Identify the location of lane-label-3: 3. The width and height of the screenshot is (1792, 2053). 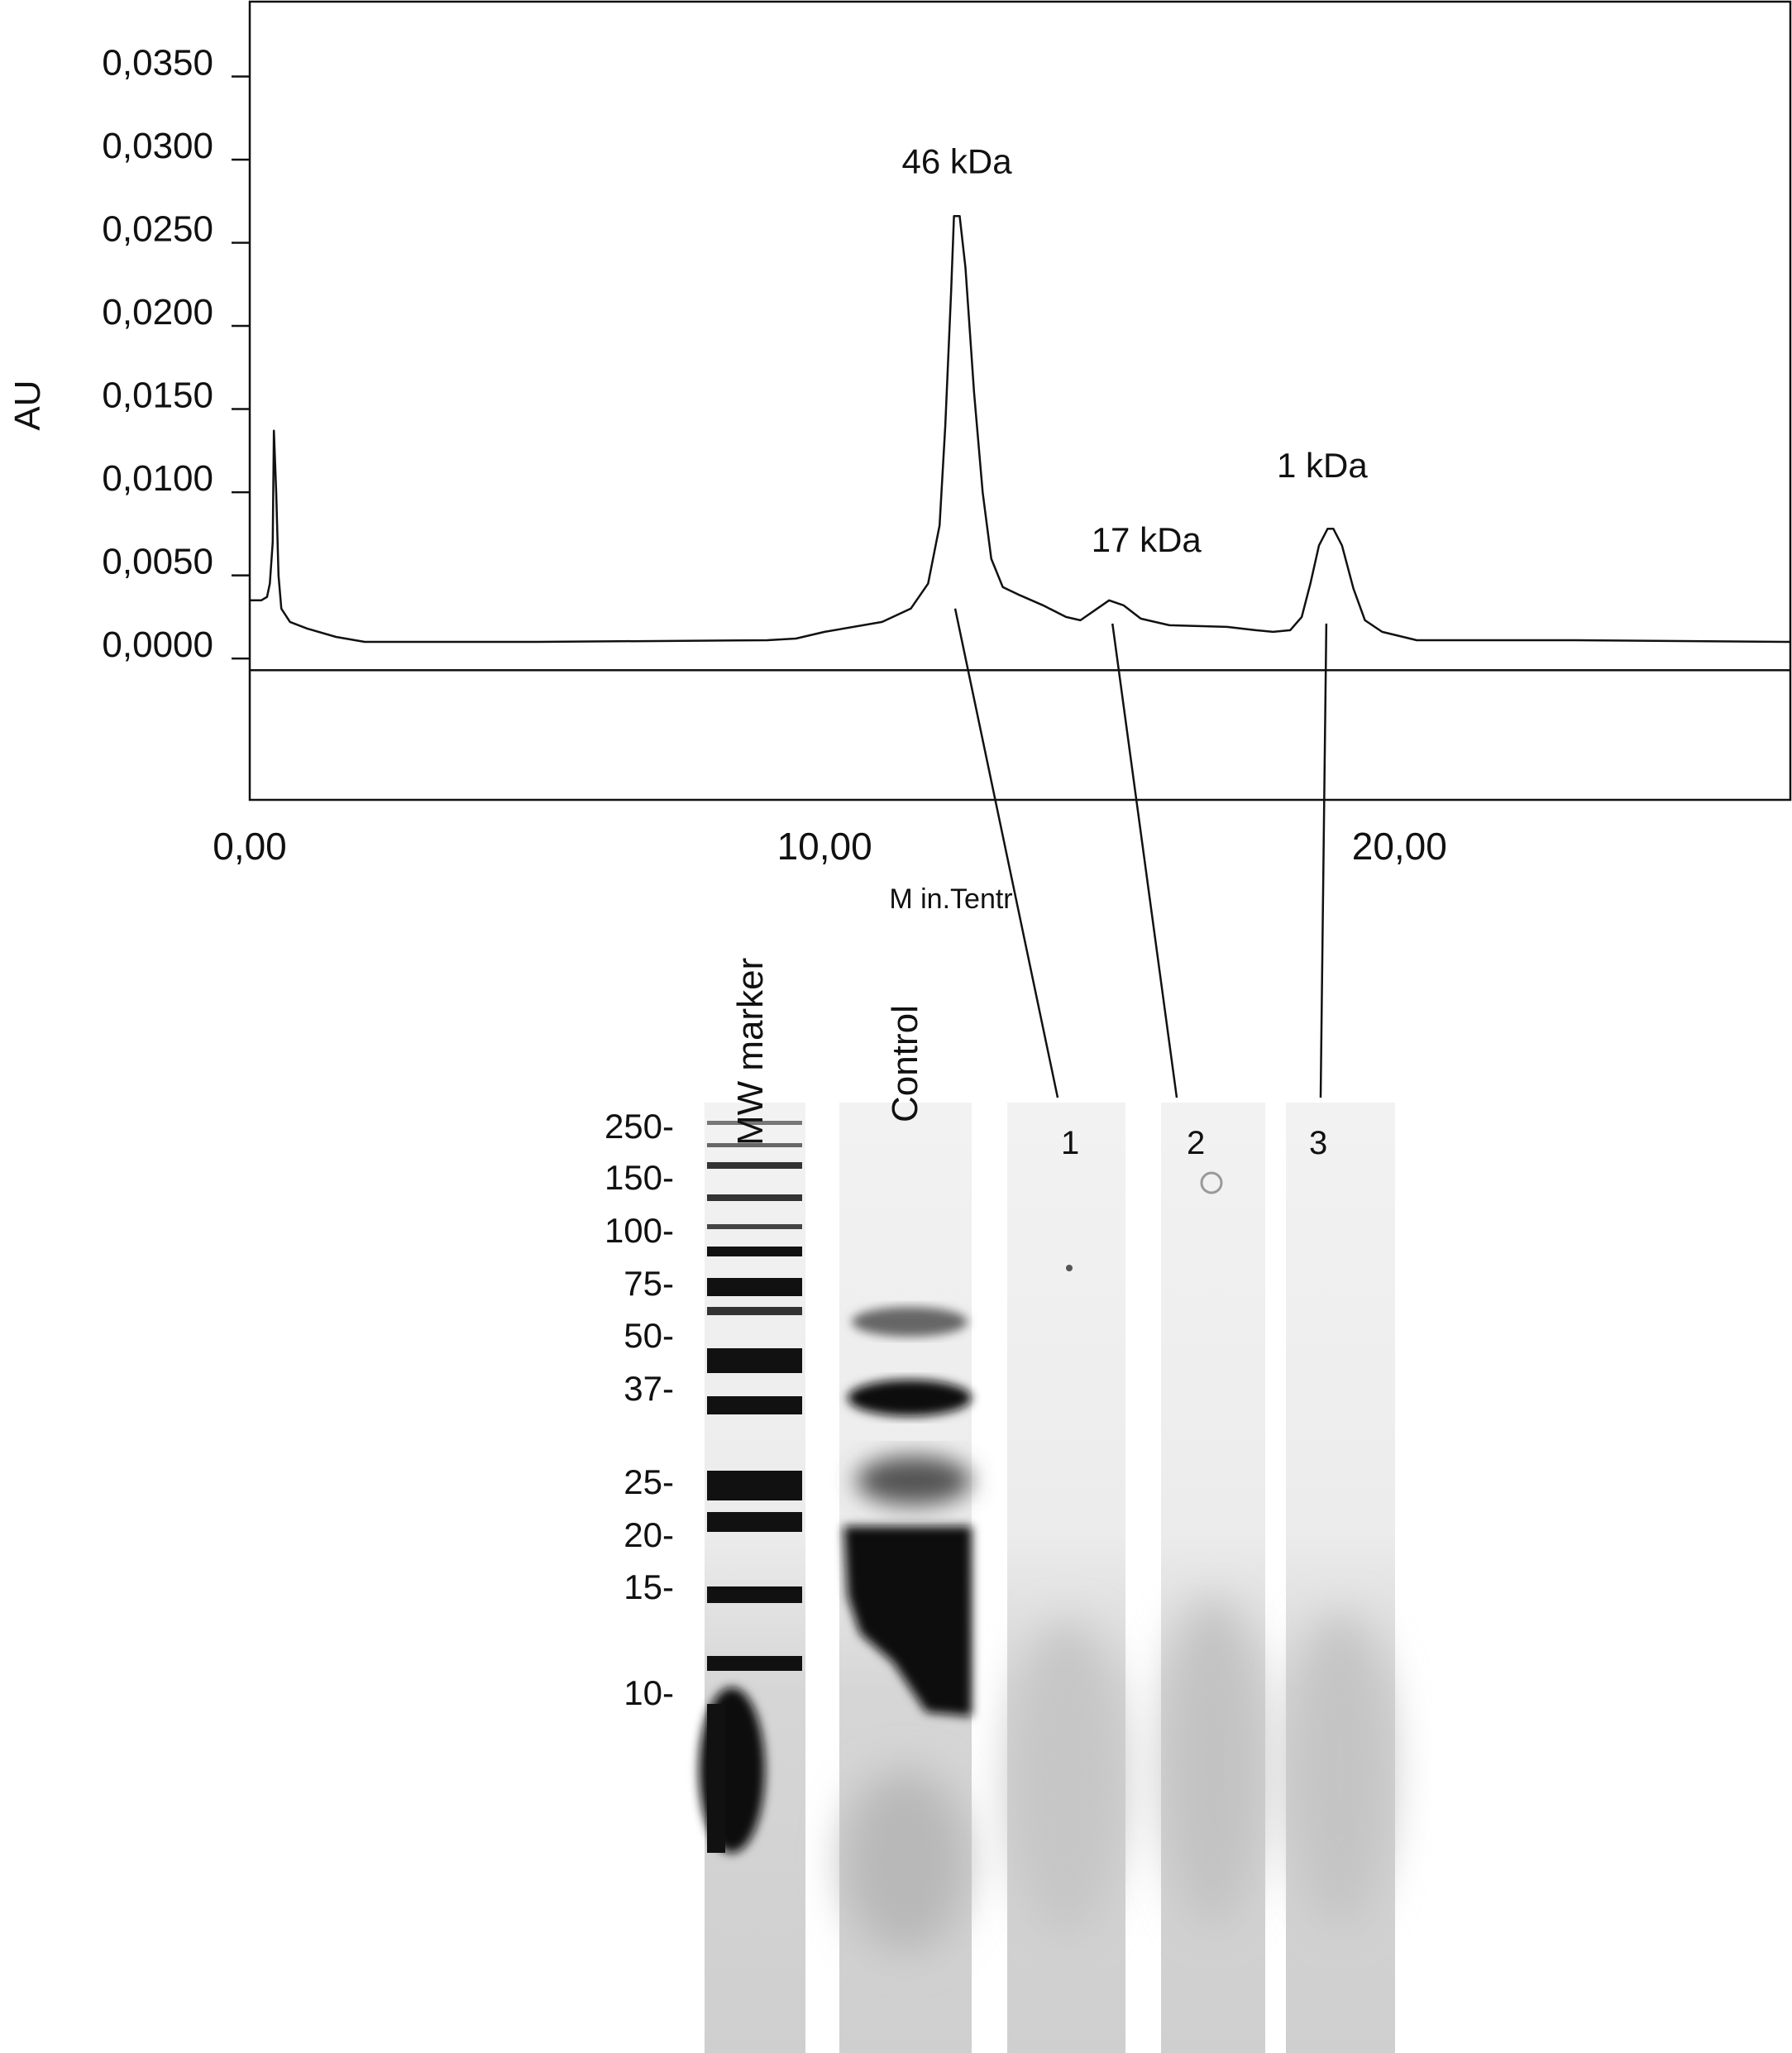
(1318, 1143).